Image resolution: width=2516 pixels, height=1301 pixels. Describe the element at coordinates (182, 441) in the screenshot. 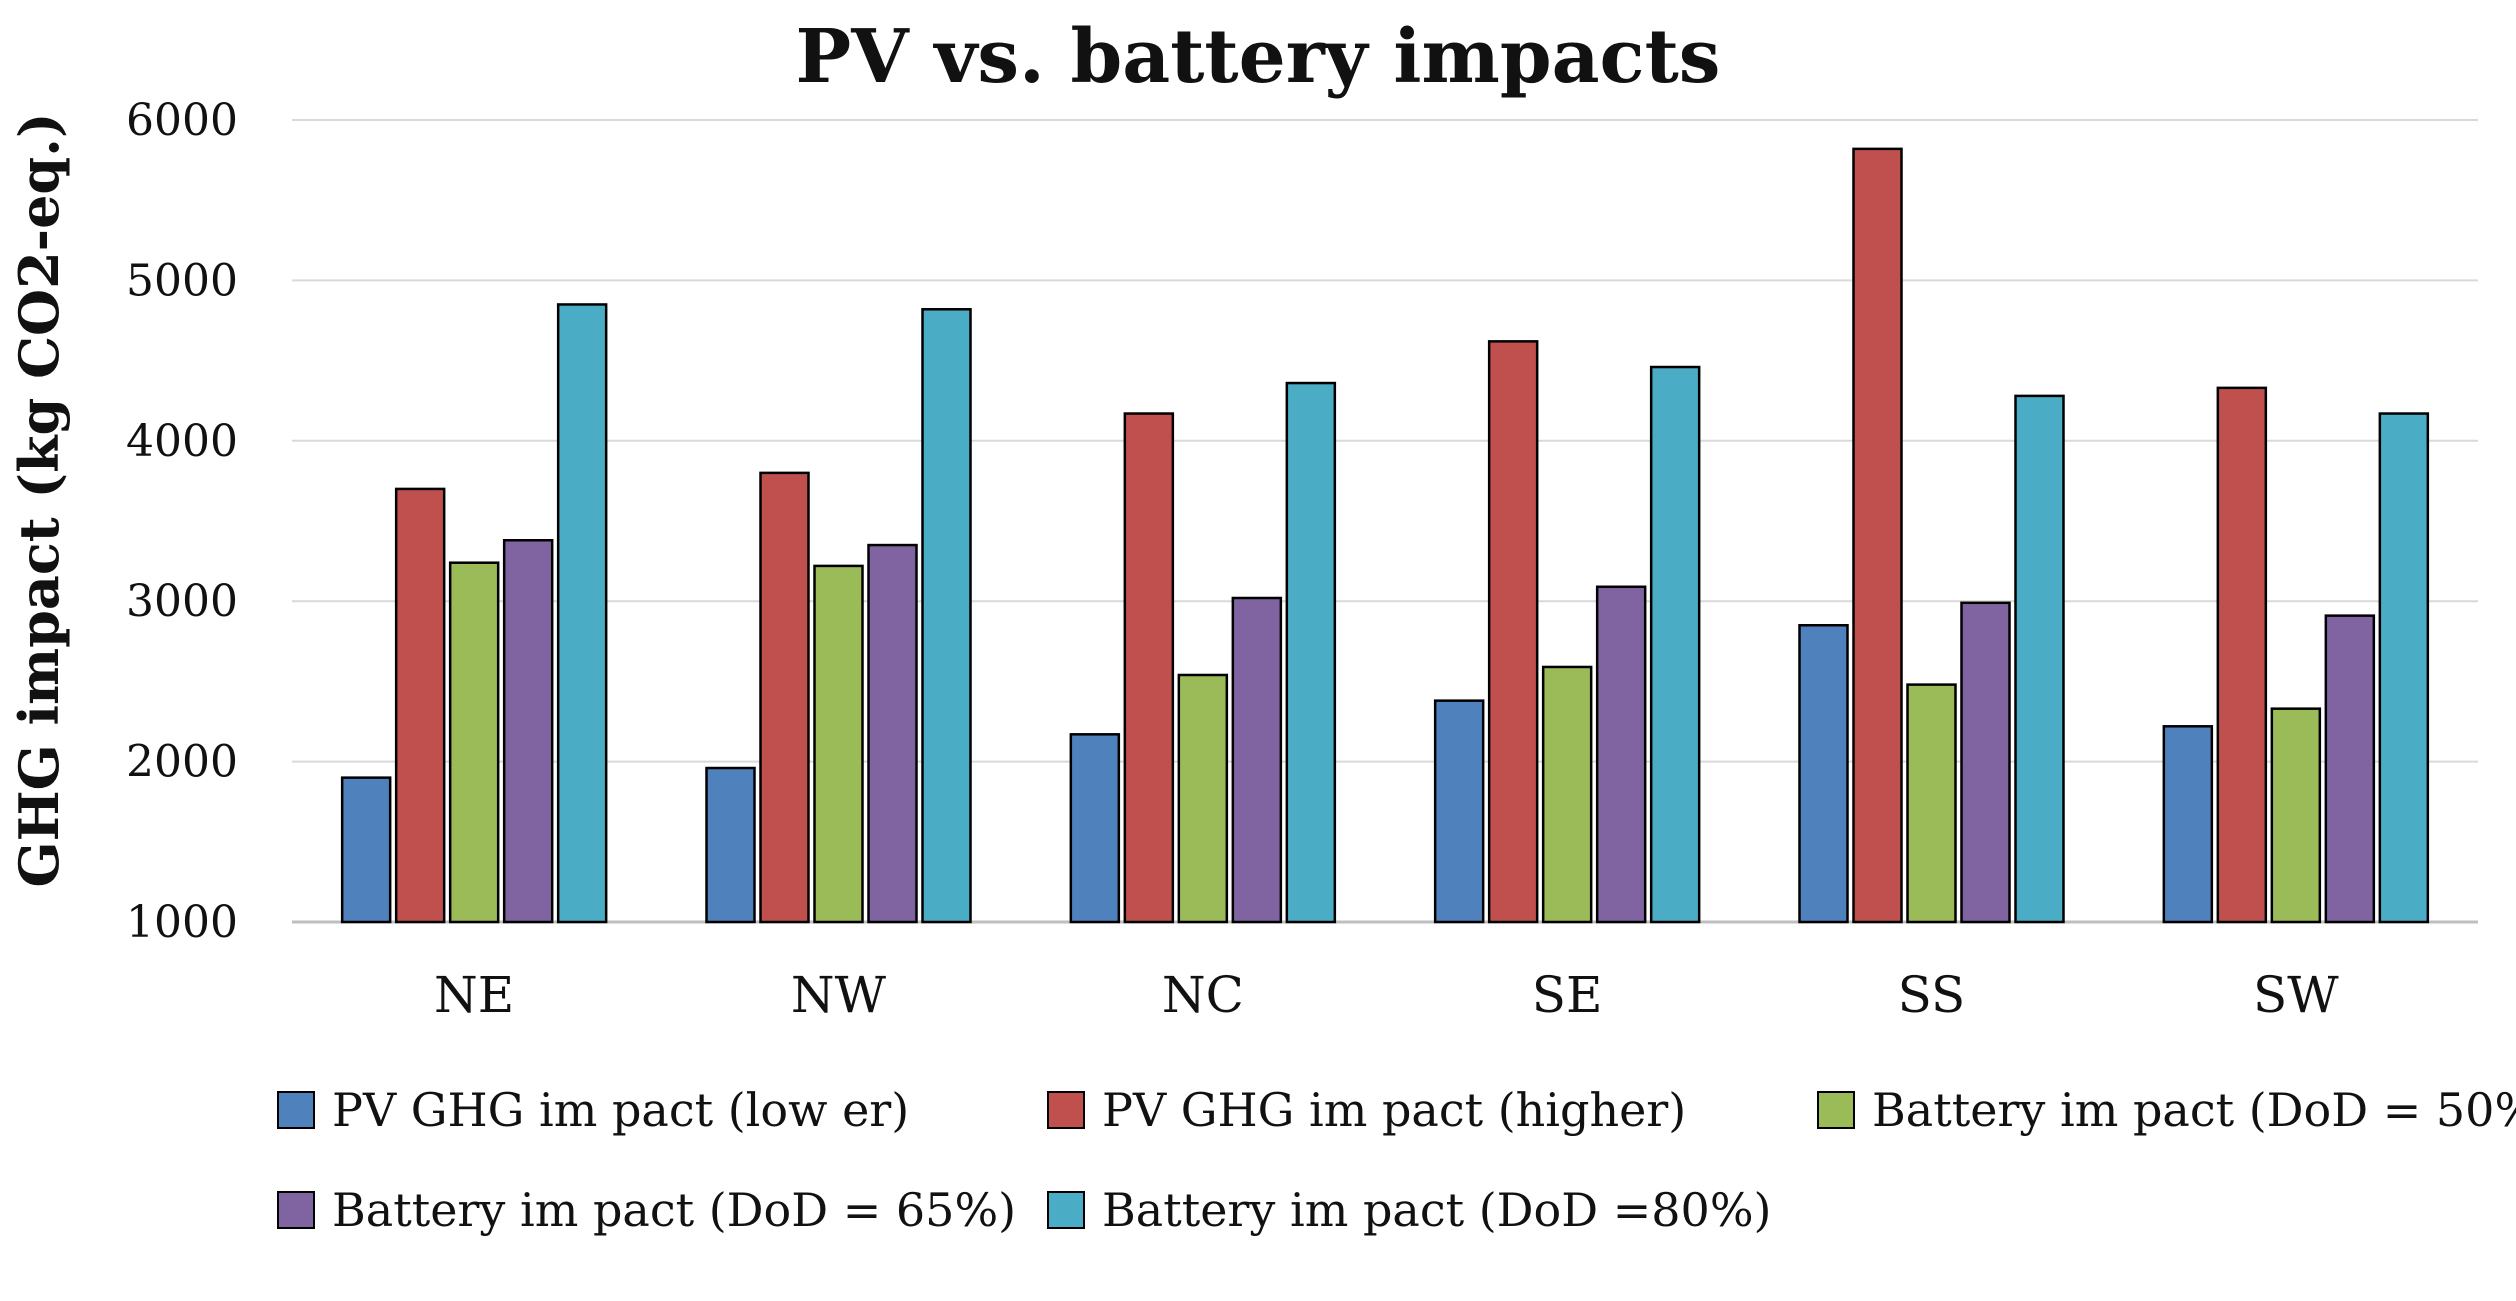

I see `y-tick-label: 4000` at that location.